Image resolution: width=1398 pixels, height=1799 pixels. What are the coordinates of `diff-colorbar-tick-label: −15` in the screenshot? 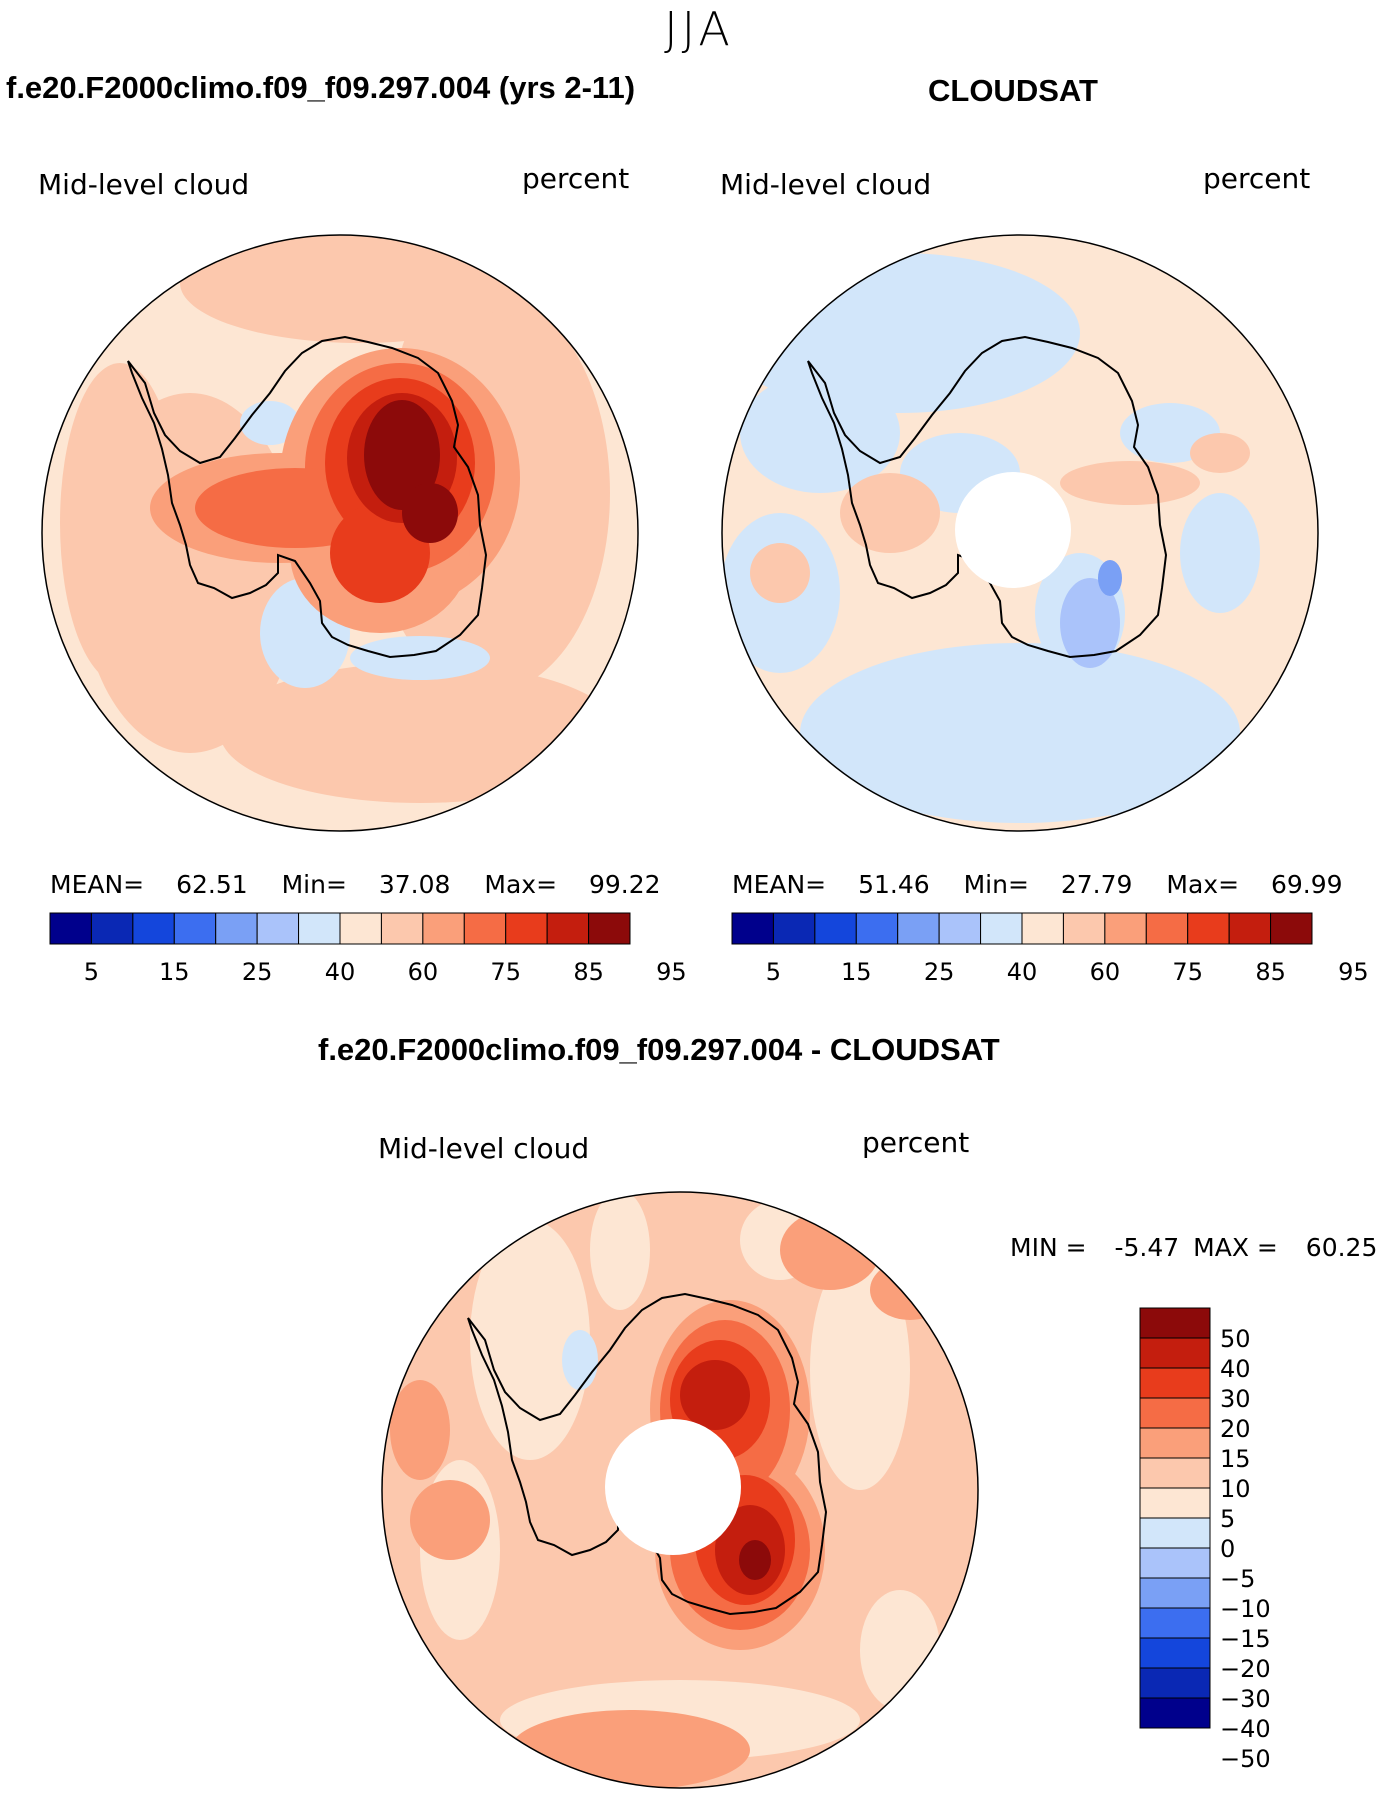 It's located at (1245, 1639).